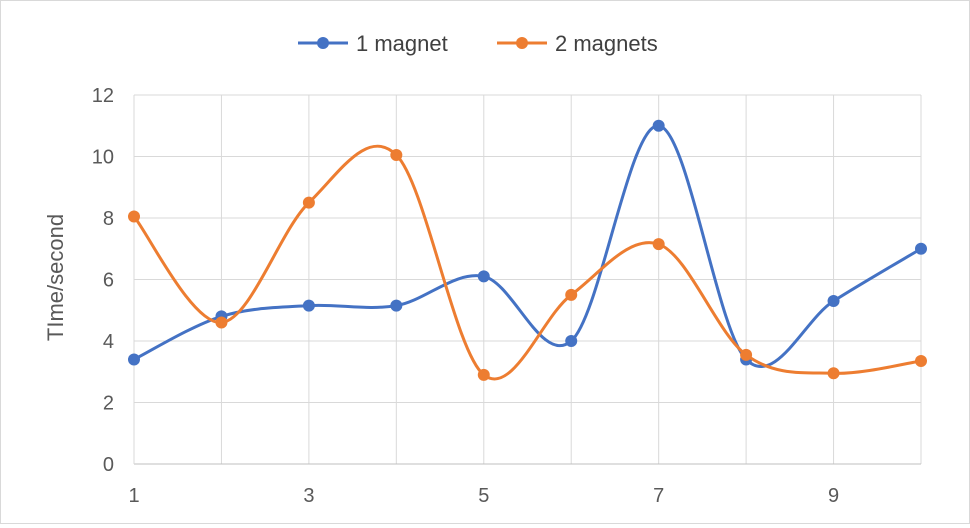 The height and width of the screenshot is (528, 970). Describe the element at coordinates (323, 43) in the screenshot. I see `legend-marker-1-magnet` at that location.